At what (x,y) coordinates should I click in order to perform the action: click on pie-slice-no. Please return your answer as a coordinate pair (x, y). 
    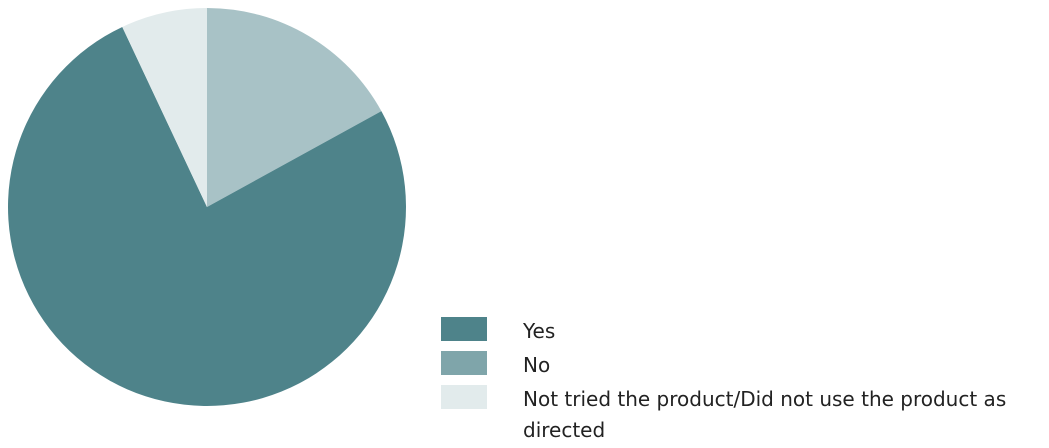
    Looking at the image, I should click on (294, 107).